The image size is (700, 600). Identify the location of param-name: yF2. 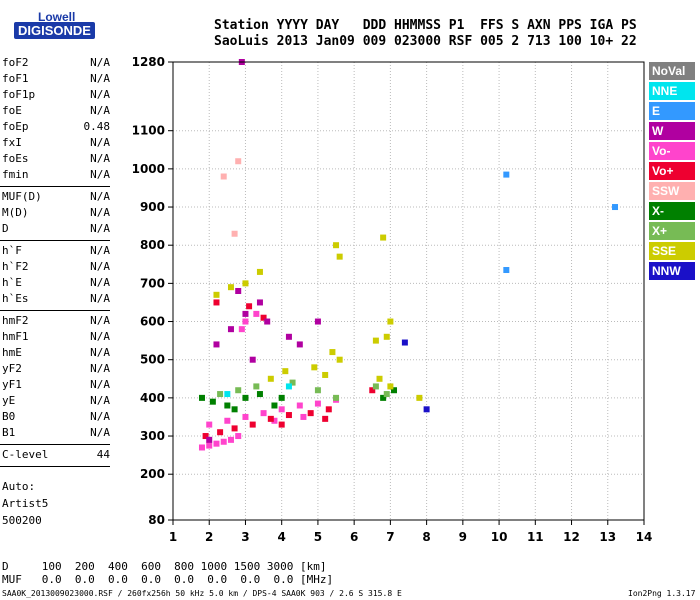
(12, 368).